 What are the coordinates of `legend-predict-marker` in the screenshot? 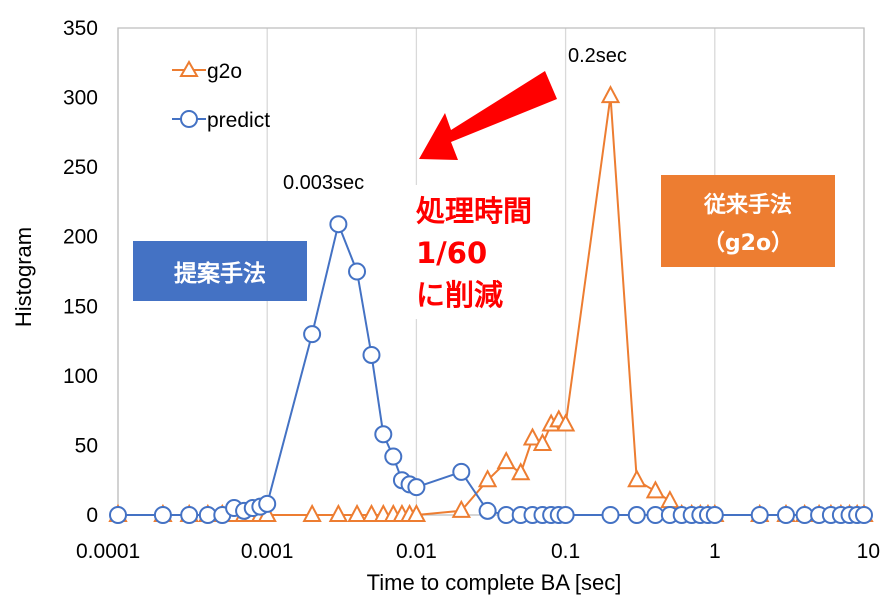 It's located at (189, 119).